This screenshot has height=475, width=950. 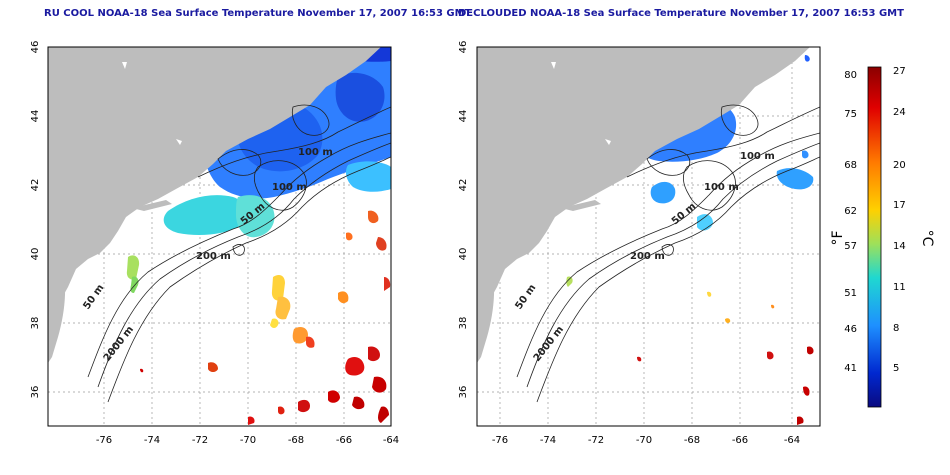 I want to click on colorbar-f-ticks: 80 75 68 62 57 51 46 41, so click(x=850, y=222).